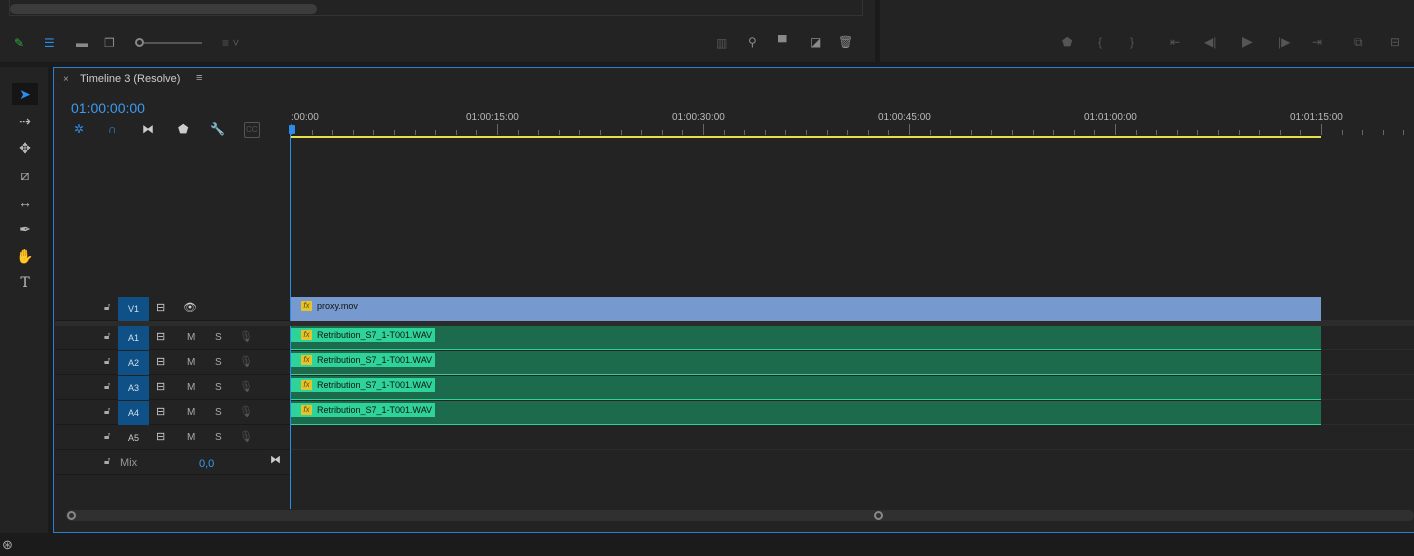  What do you see at coordinates (133, 338) in the screenshot?
I see `track-target-toggle: A1` at bounding box center [133, 338].